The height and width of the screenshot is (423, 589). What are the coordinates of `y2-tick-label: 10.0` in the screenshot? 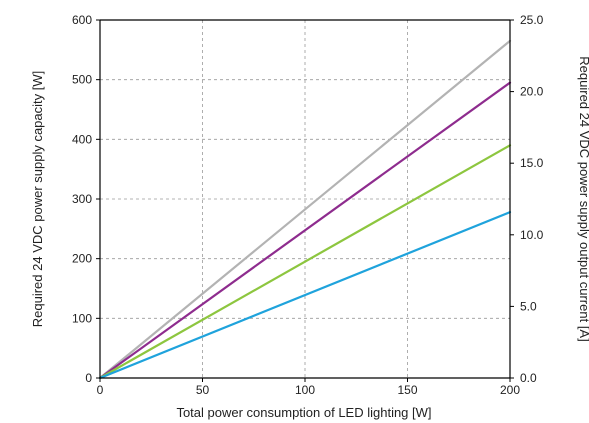 It's located at (532, 235).